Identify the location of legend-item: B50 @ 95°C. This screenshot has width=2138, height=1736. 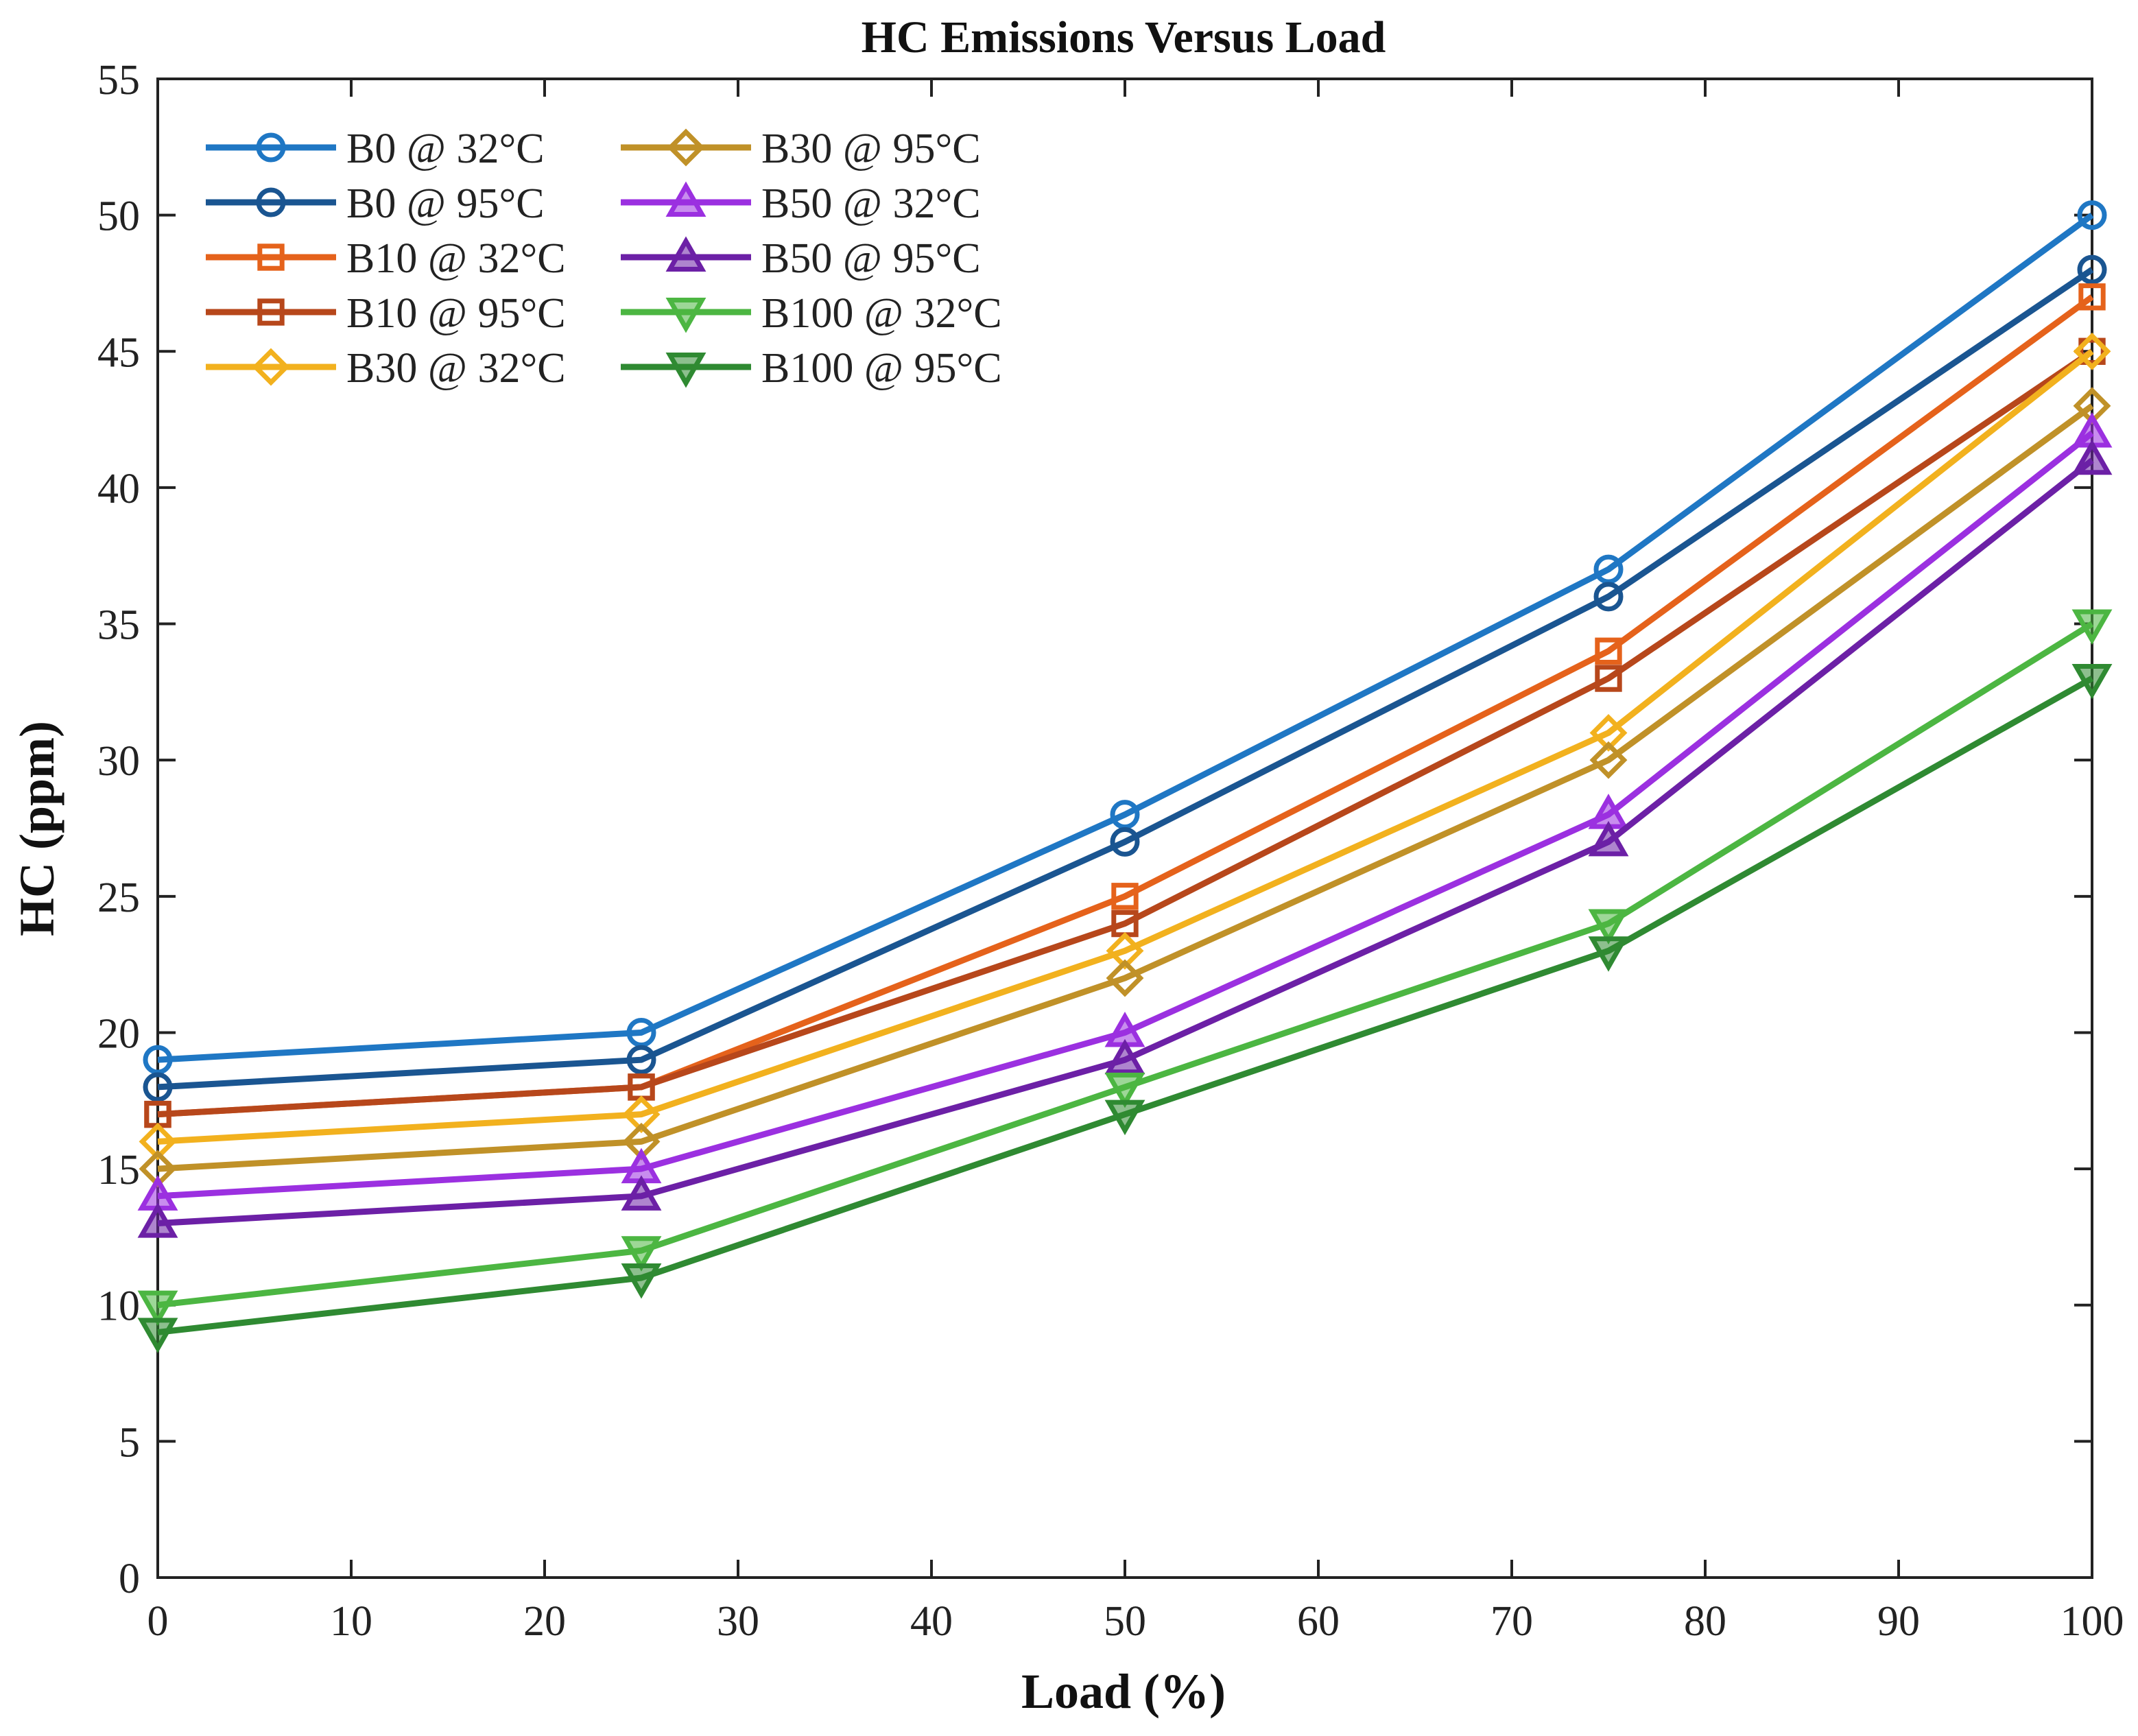
(801, 259).